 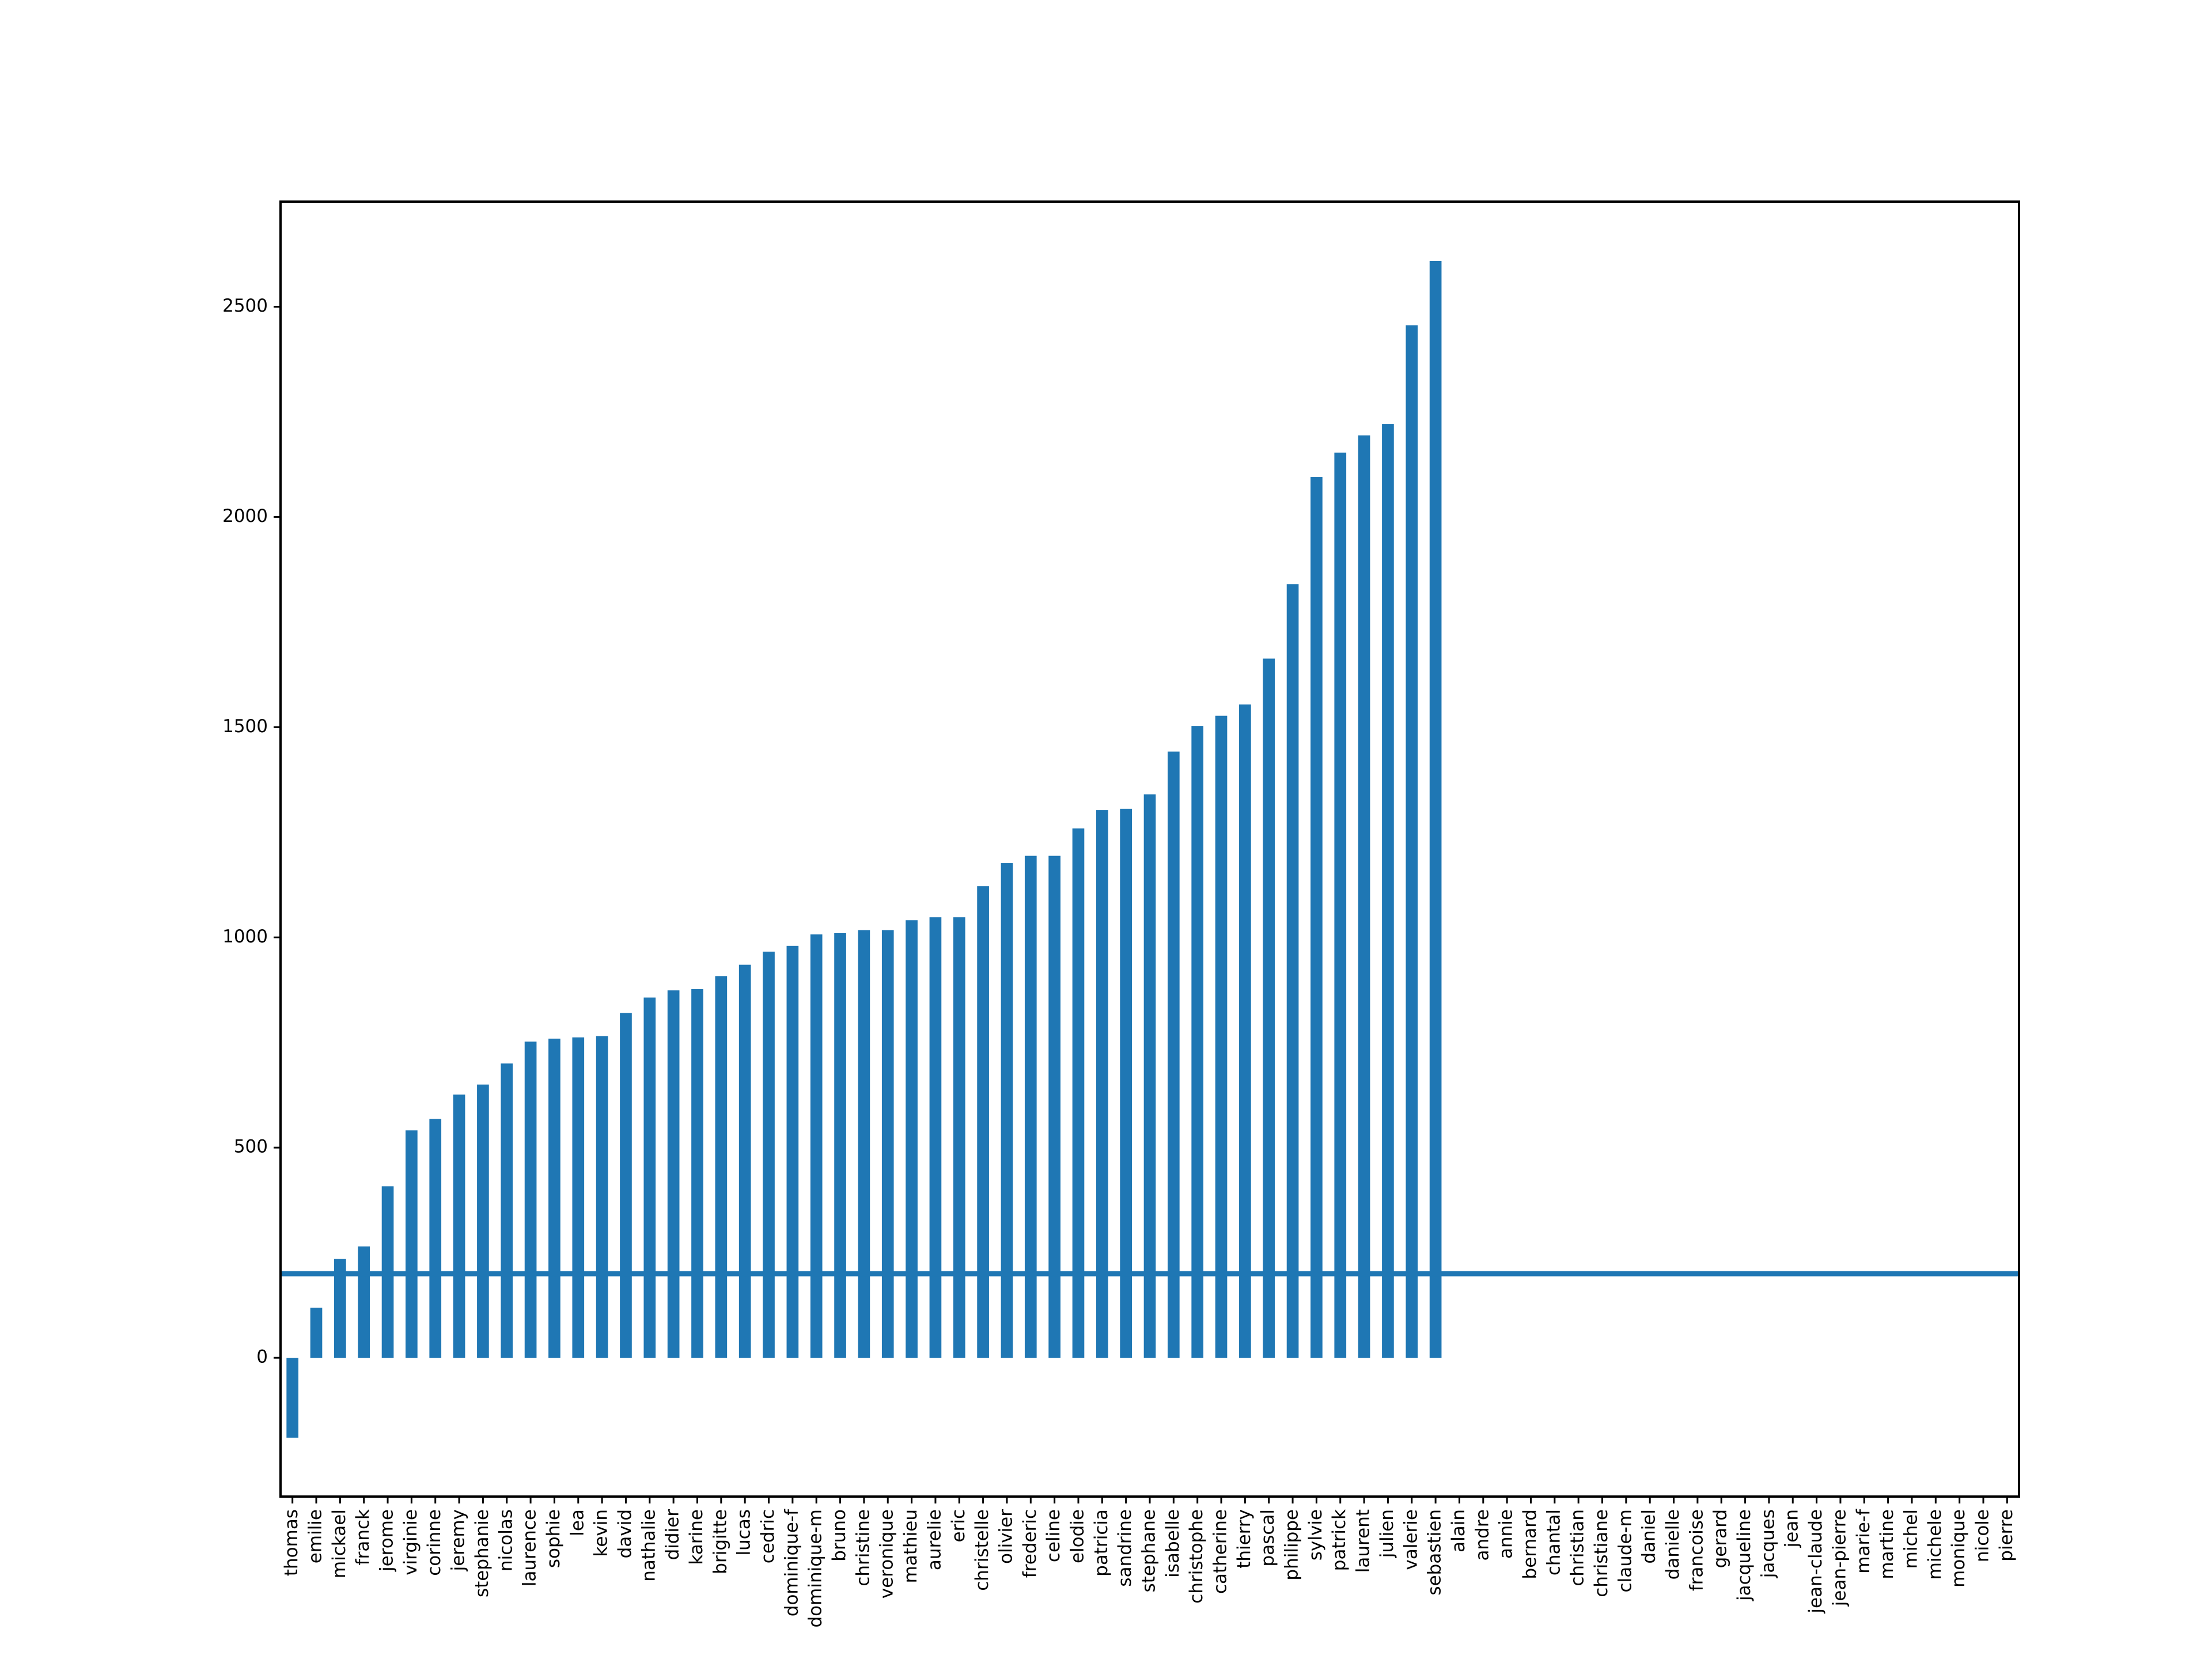 I want to click on x-tick-label: franck, so click(x=363, y=1537).